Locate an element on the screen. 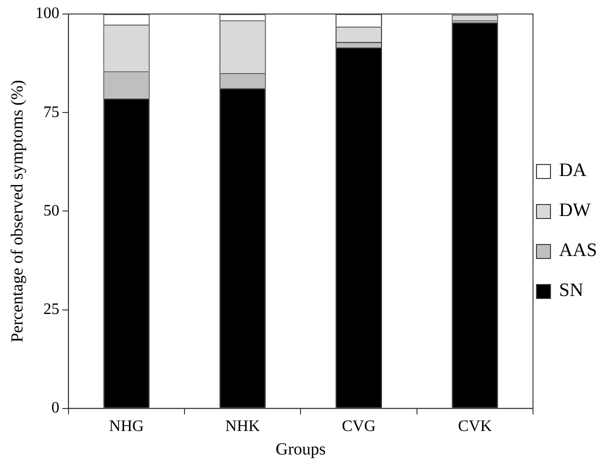 The image size is (613, 464). y-tick-label: 50 is located at coordinates (51, 211).